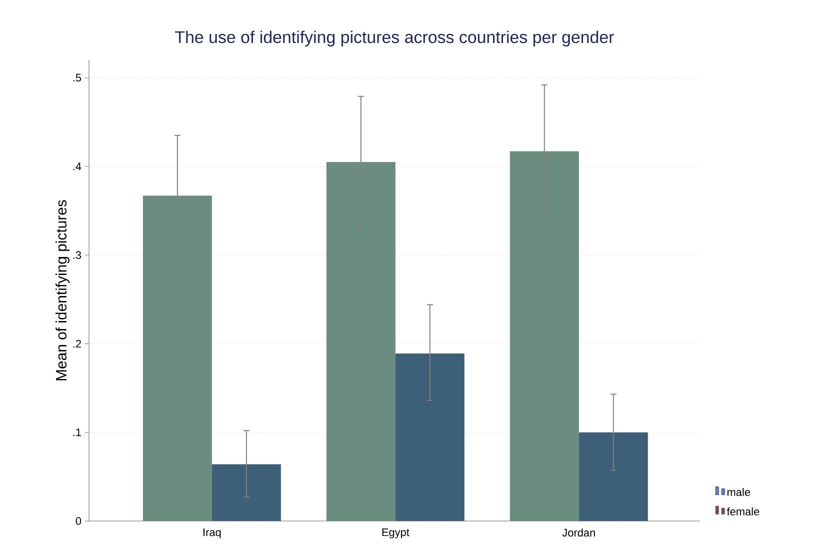  What do you see at coordinates (394, 38) in the screenshot?
I see `chart-title: The use of identifying pictures across countries per gender` at bounding box center [394, 38].